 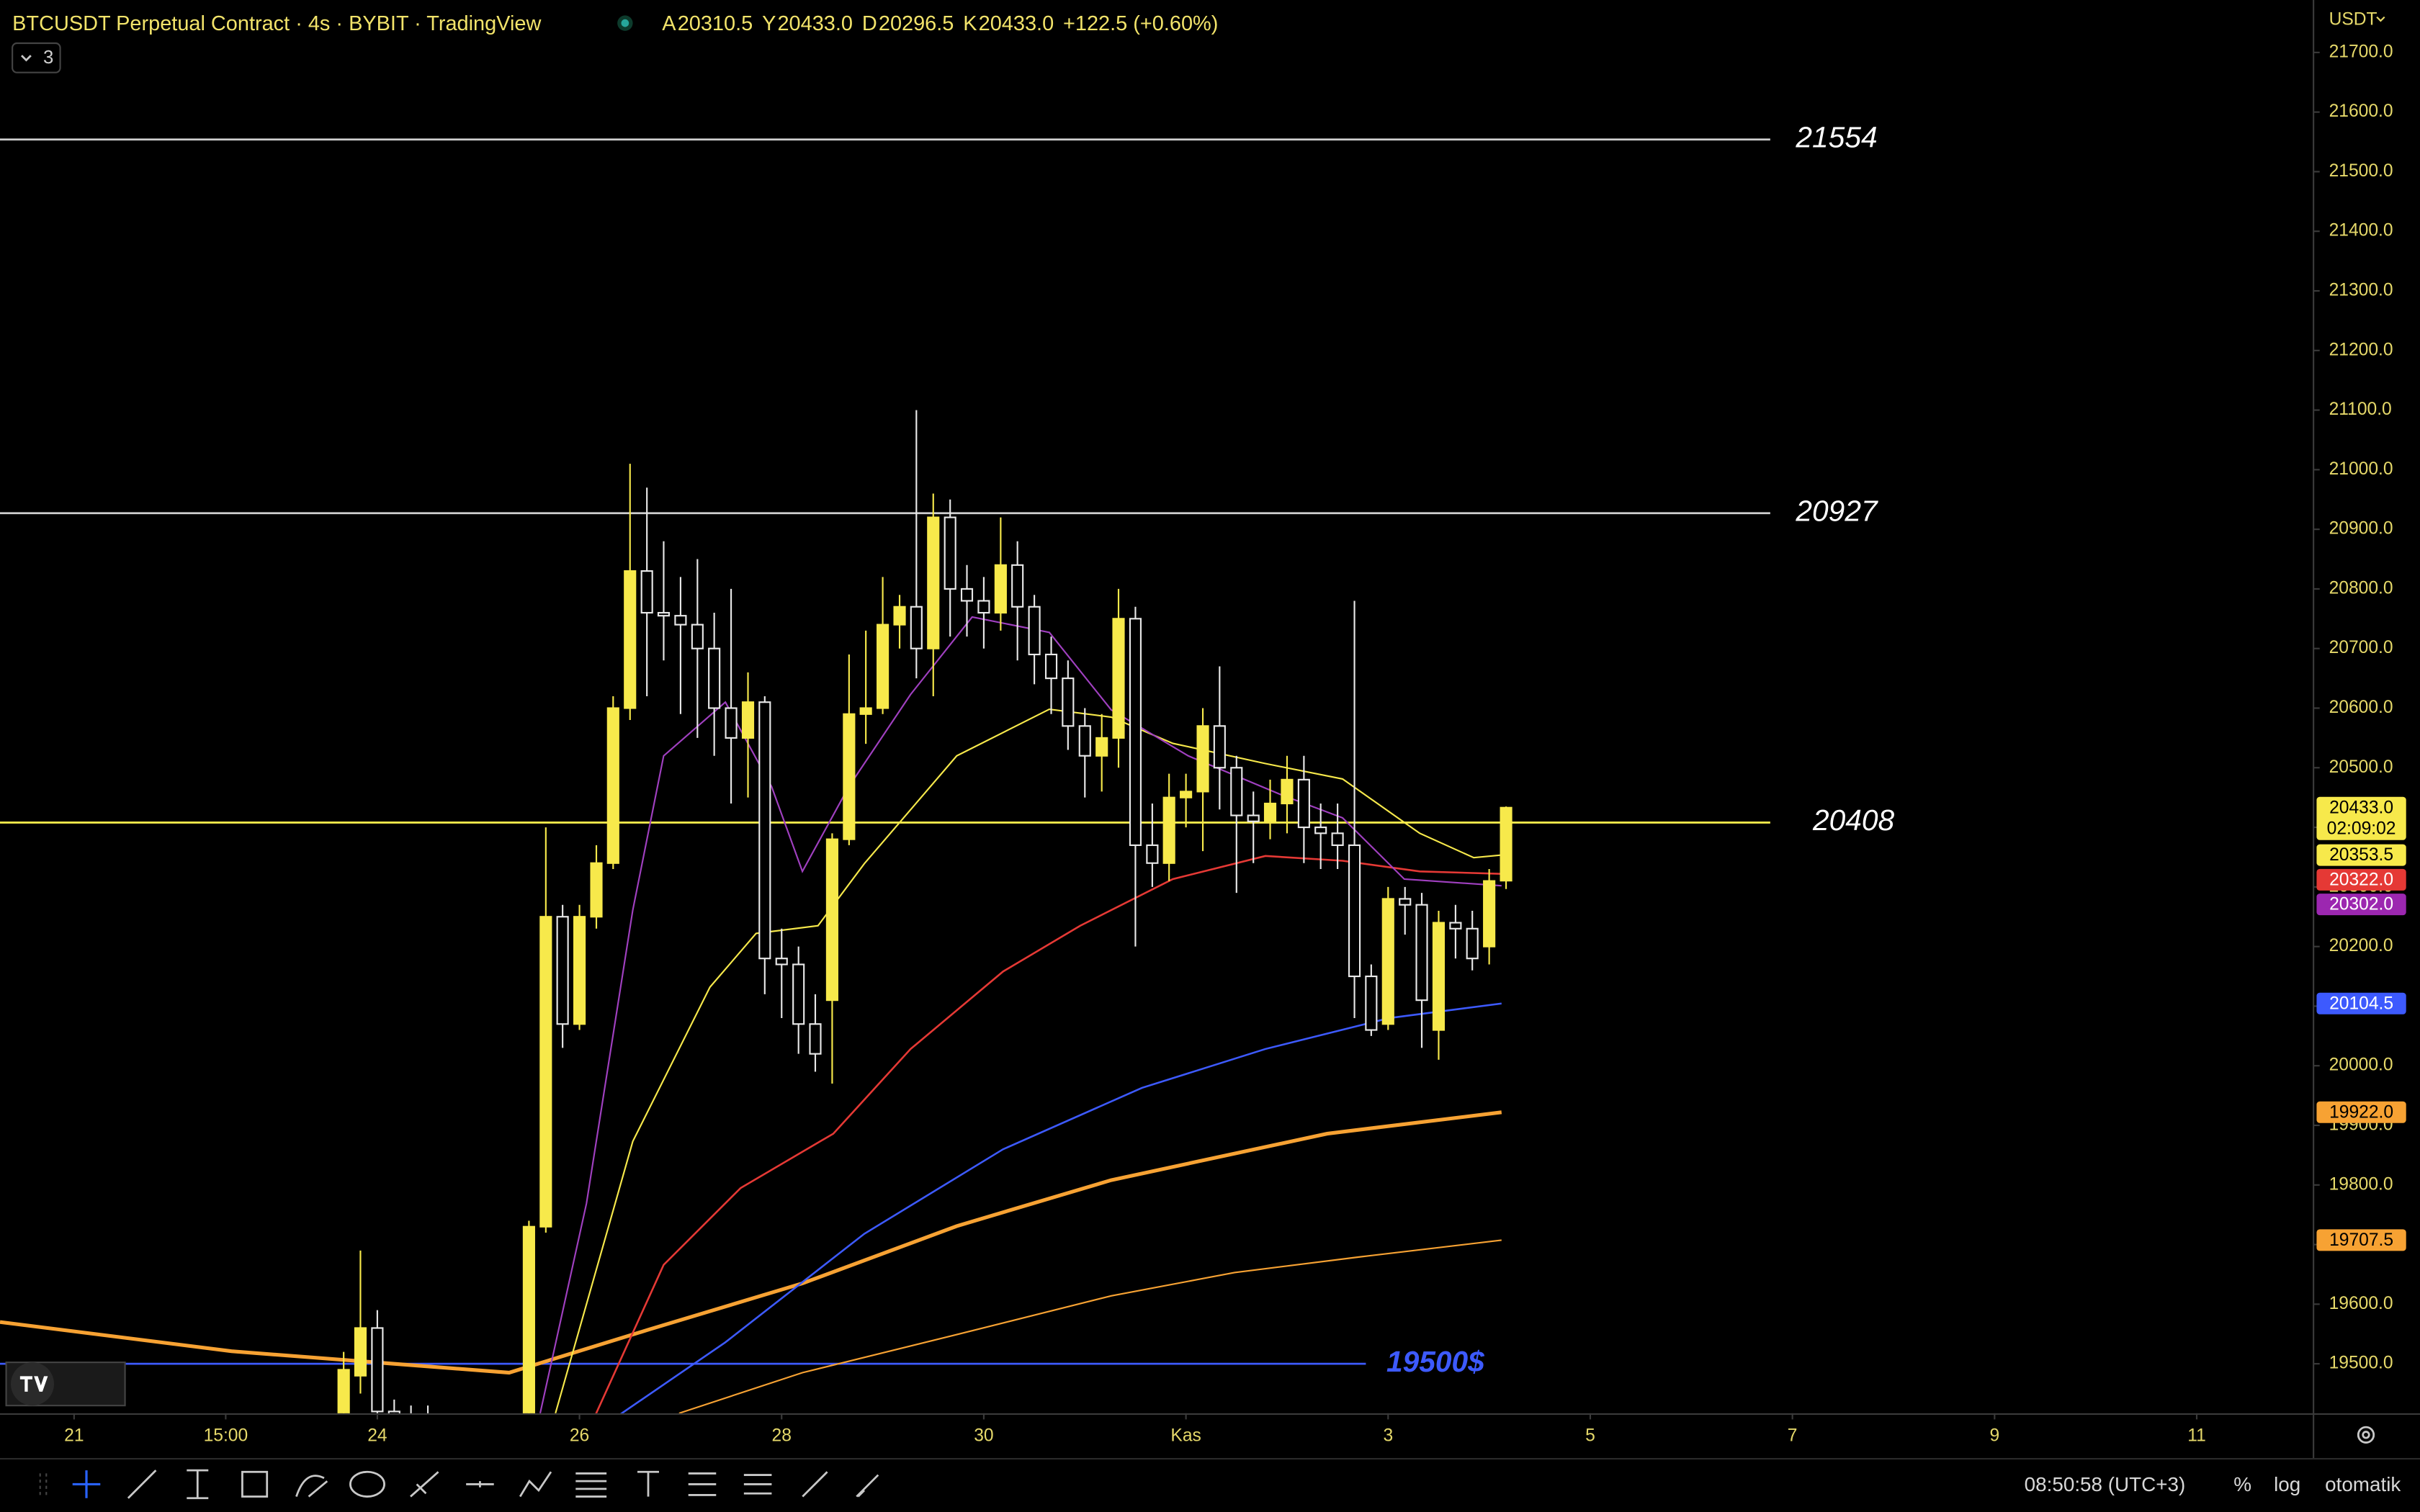 I want to click on y-tick-label: 20200.0, so click(x=2361, y=945).